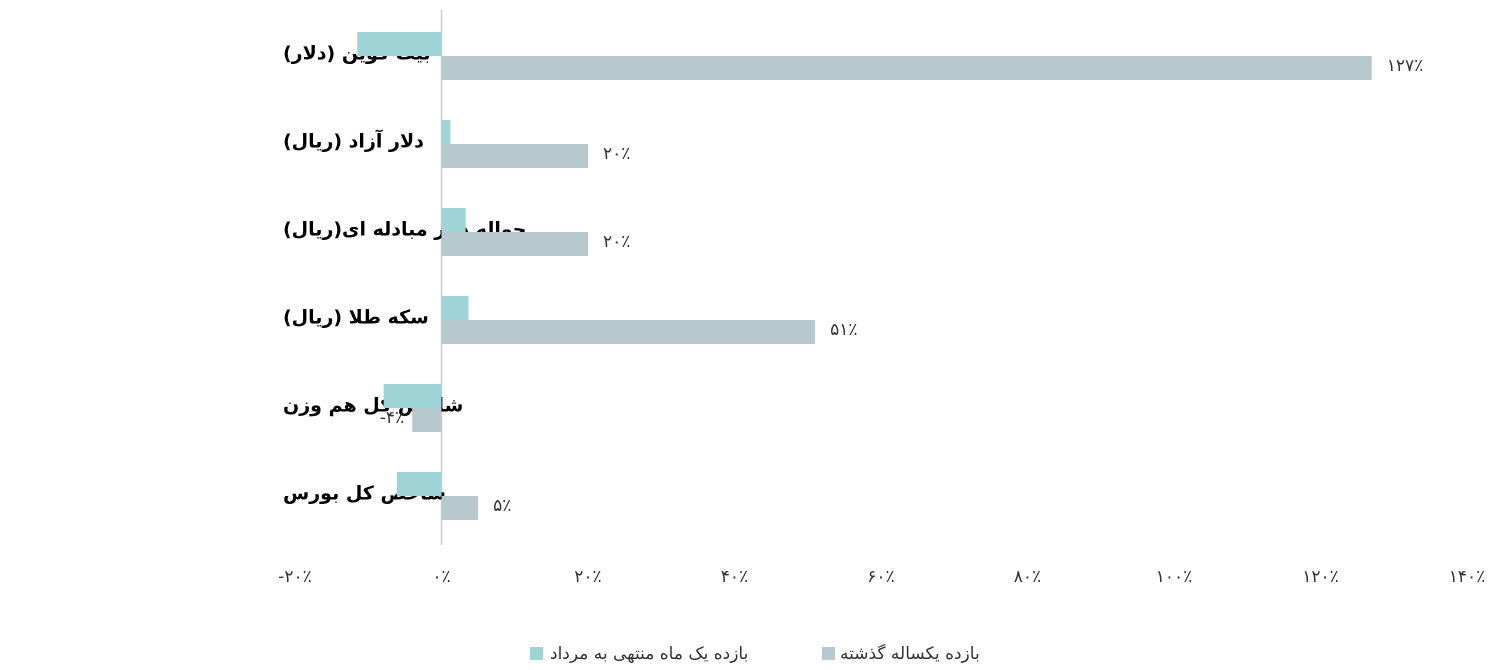  Describe the element at coordinates (734, 577) in the screenshot. I see `x-tick-label: ۴۰٪` at that location.